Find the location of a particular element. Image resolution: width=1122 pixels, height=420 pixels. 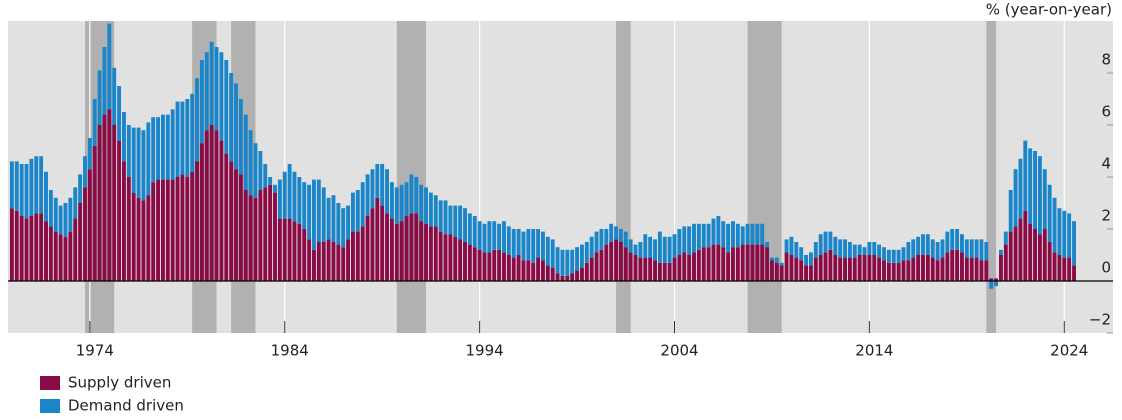

y-tick-label: 2 is located at coordinates (1106, 216).